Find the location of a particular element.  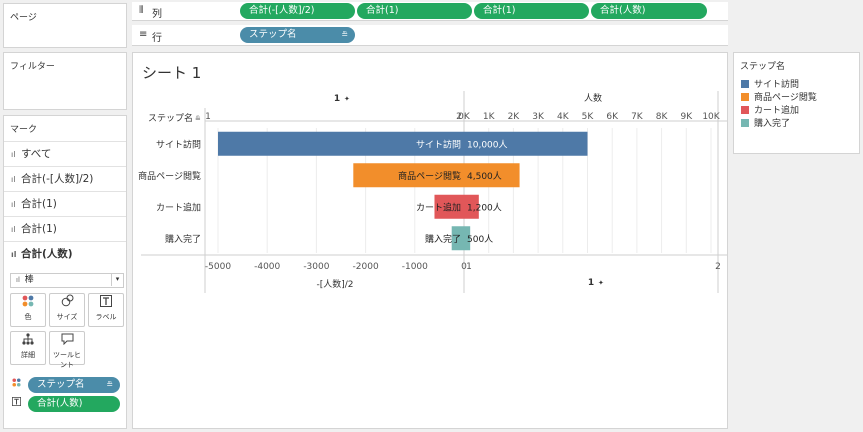

marks-tab-count: ıl 合計(人数) is located at coordinates (65, 253).